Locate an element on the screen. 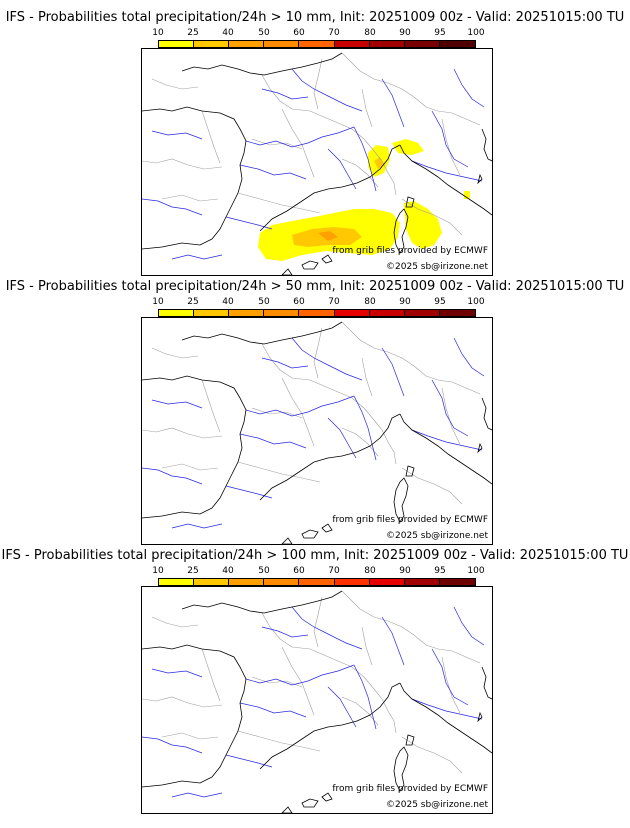 The image size is (630, 828). map-canvas is located at coordinates (317, 701).